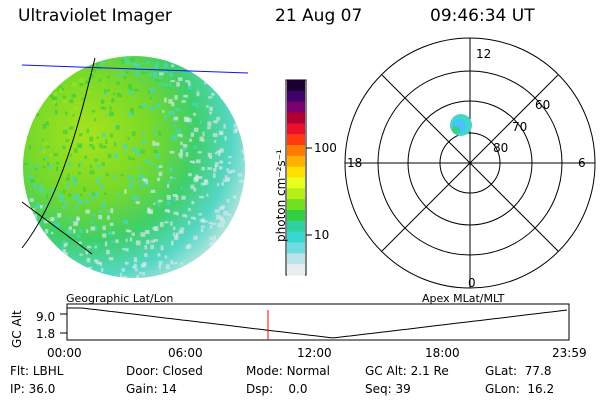 This screenshot has width=600, height=400. I want to click on status-gc-alt: GC Alt: 2.1 Re, so click(407, 371).